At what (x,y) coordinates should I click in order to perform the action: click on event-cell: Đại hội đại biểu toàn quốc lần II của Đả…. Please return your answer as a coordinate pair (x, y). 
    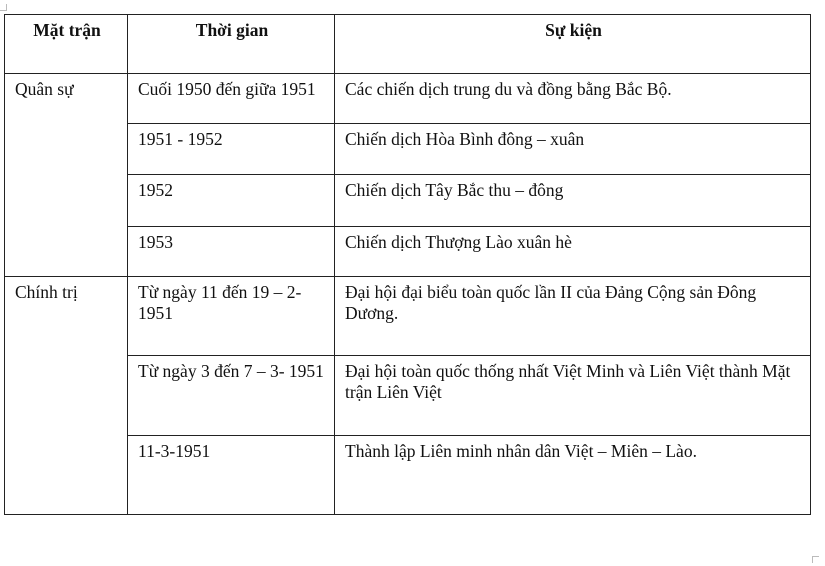
    Looking at the image, I should click on (572, 316).